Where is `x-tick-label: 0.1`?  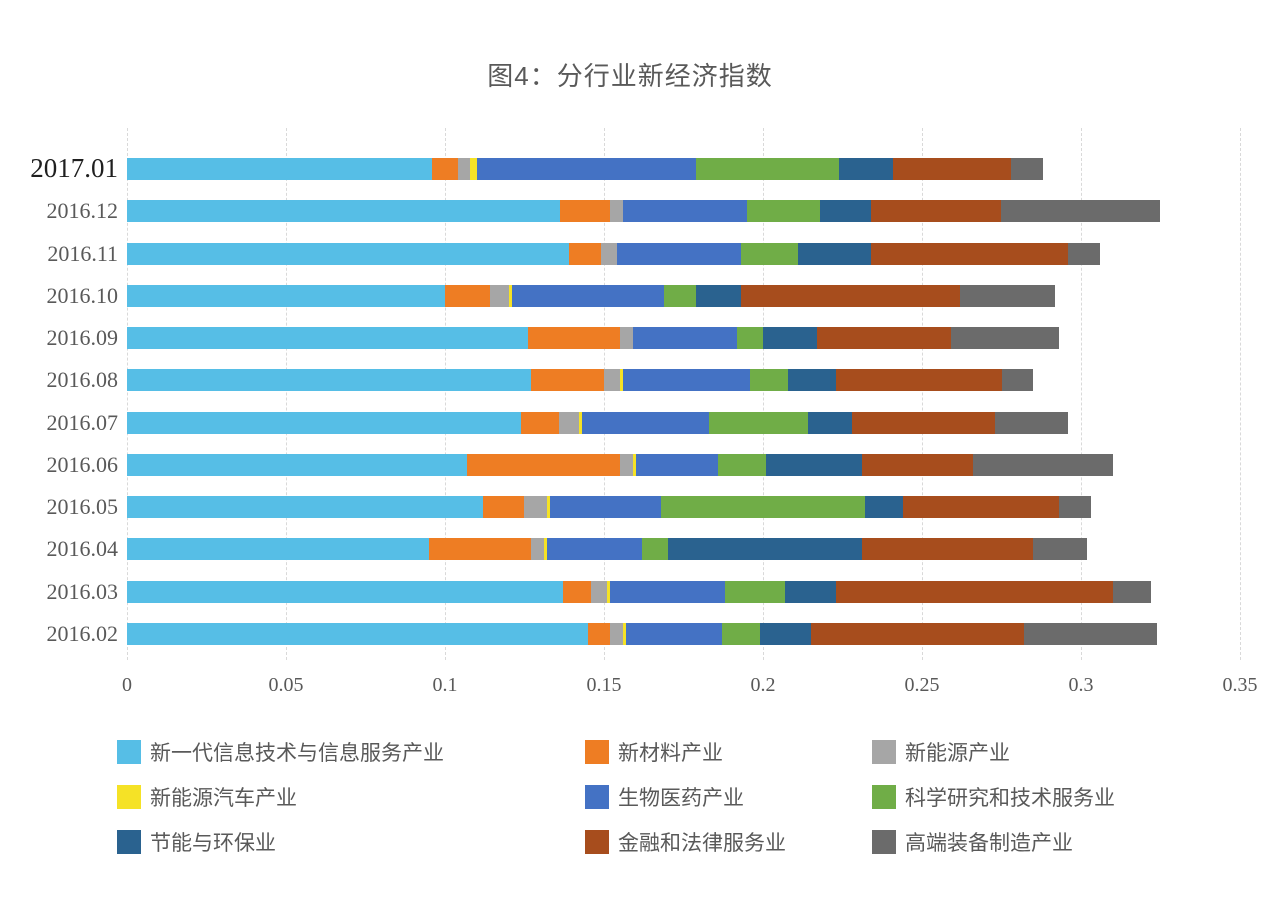 x-tick-label: 0.1 is located at coordinates (445, 685).